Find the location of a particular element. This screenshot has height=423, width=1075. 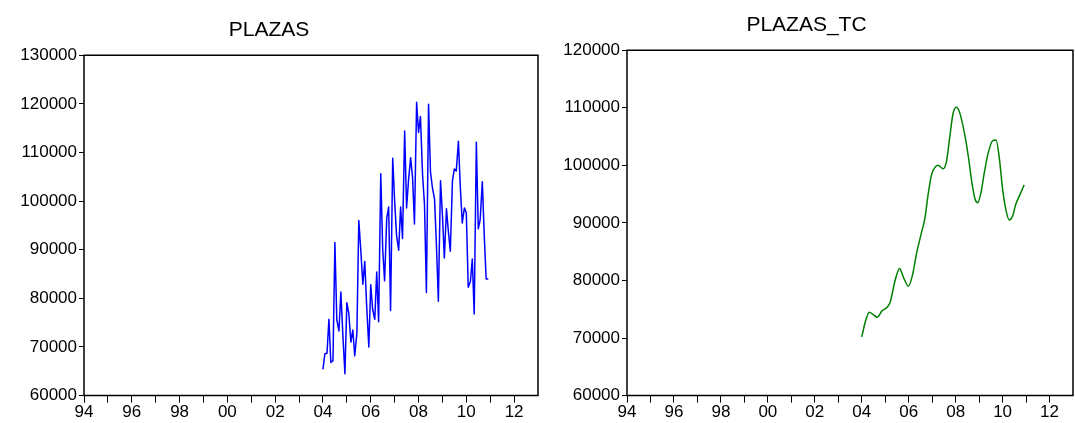

chart-title: PLAZAS_TC is located at coordinates (806, 24).